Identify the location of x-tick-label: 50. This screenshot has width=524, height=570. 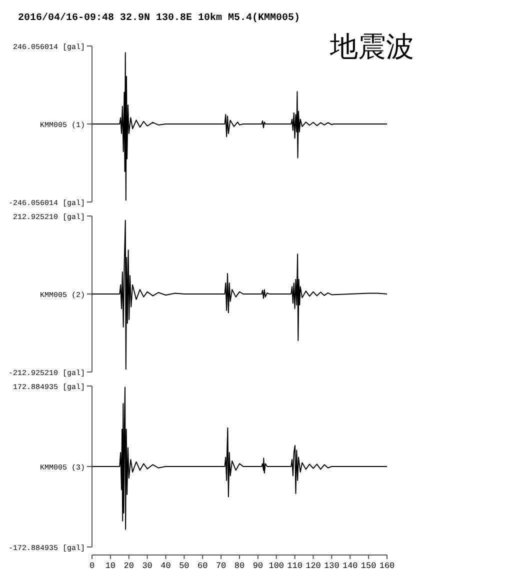
(184, 565).